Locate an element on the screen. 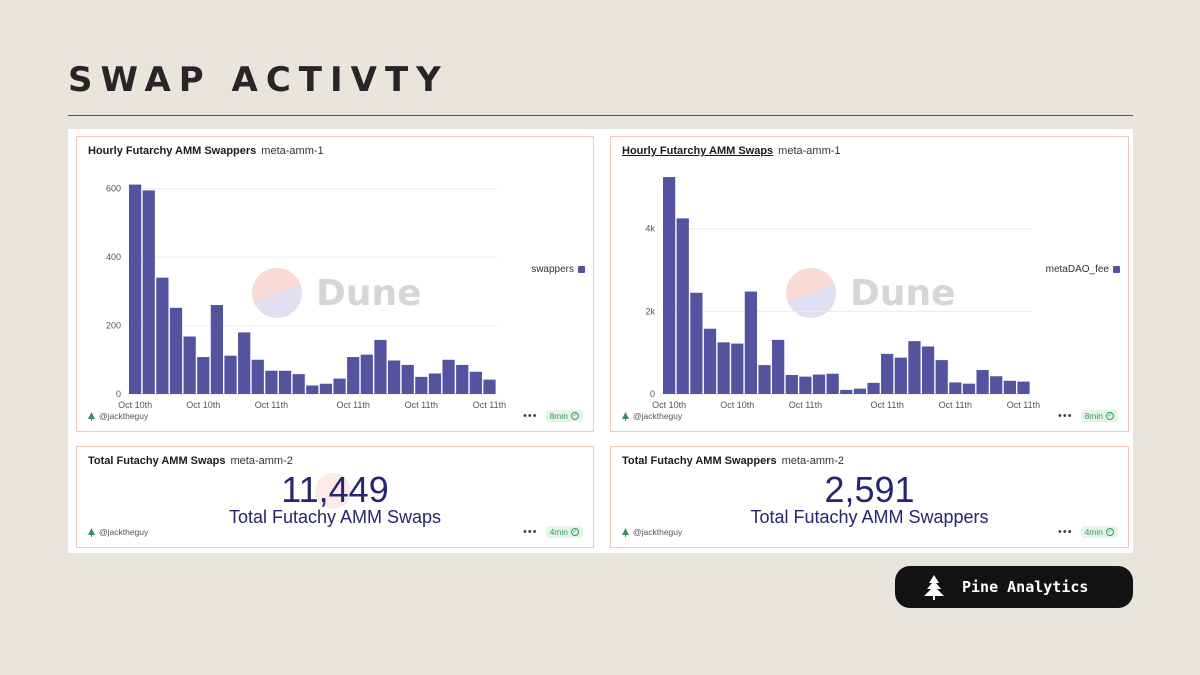 Image resolution: width=1200 pixels, height=675 pixels. title-divider is located at coordinates (600, 115).